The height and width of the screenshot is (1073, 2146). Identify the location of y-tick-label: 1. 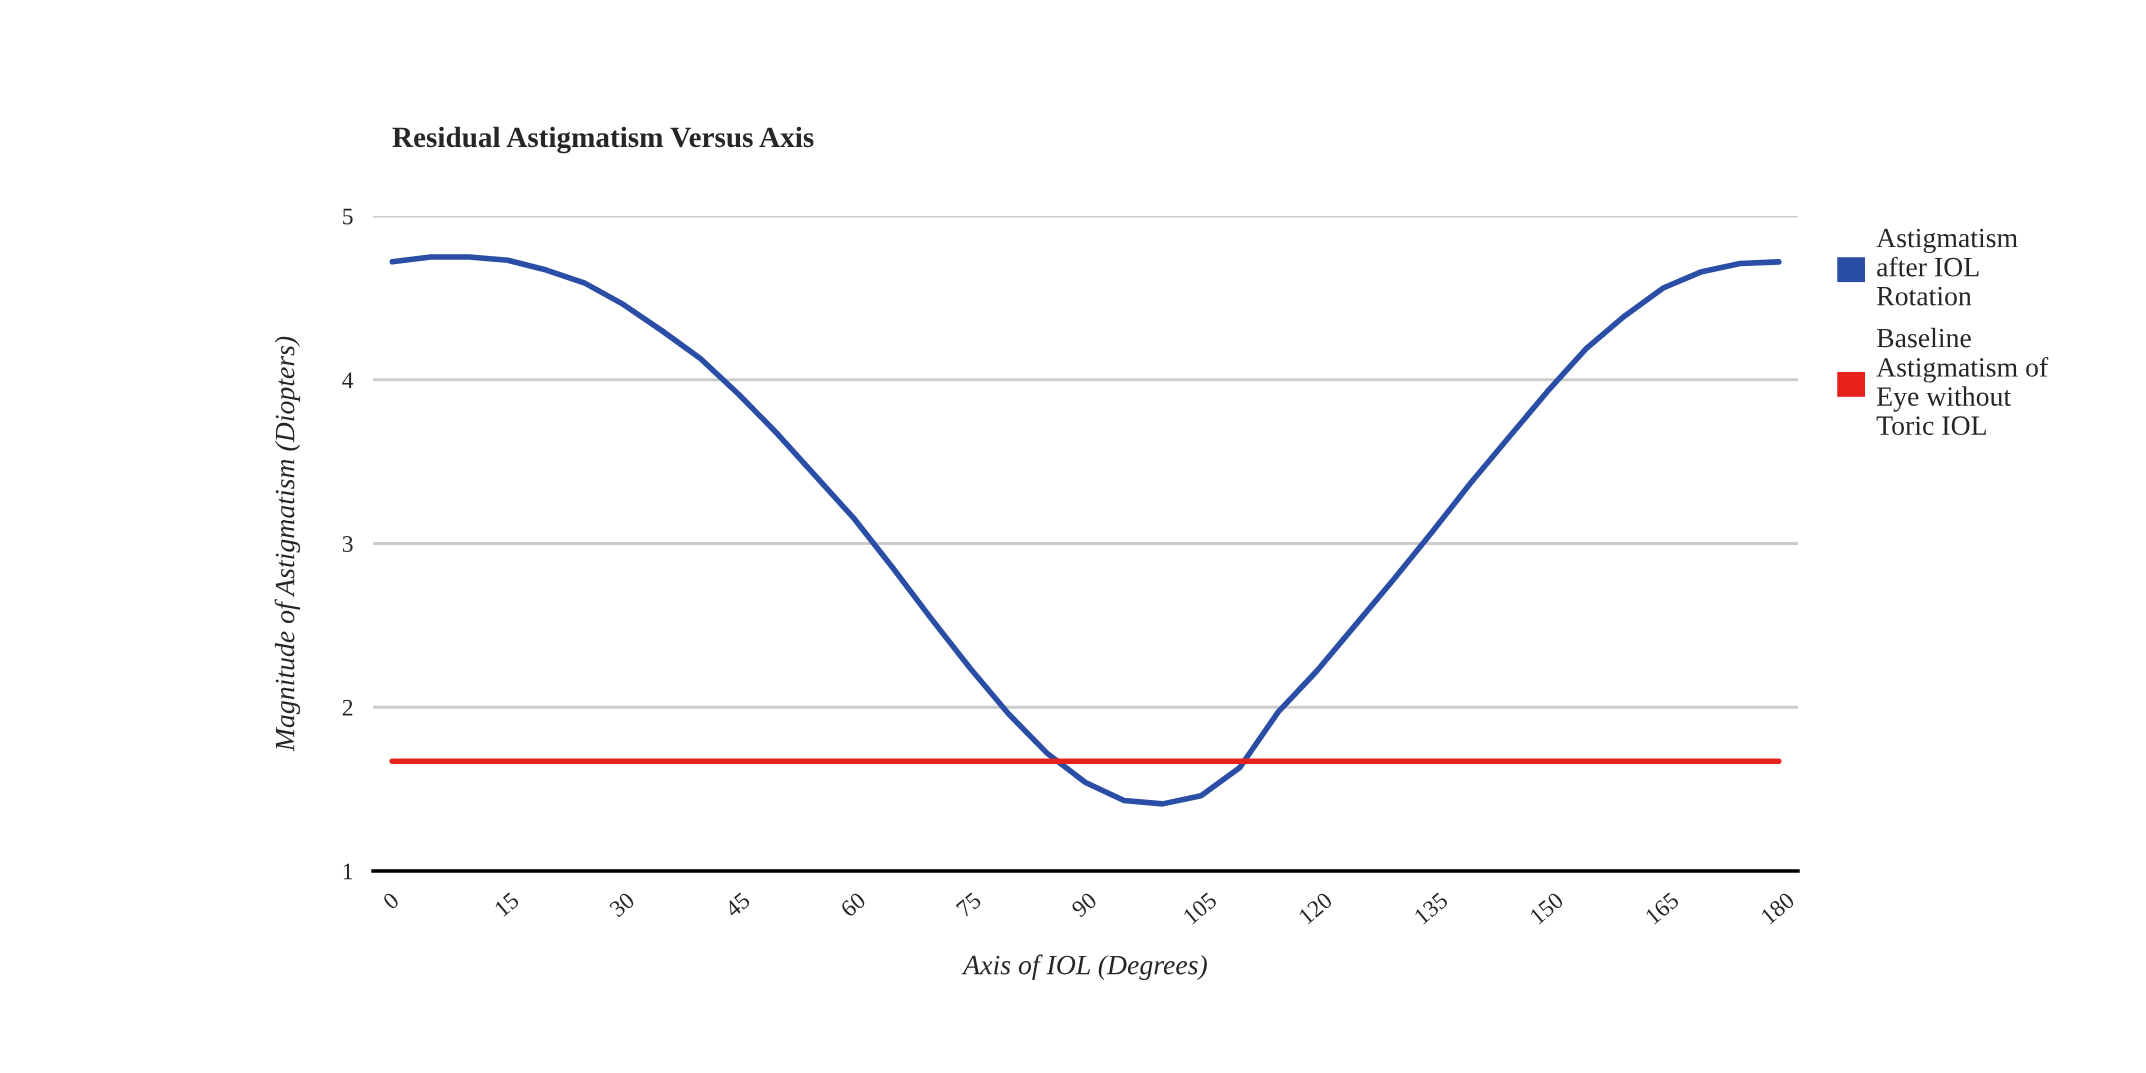
(348, 871).